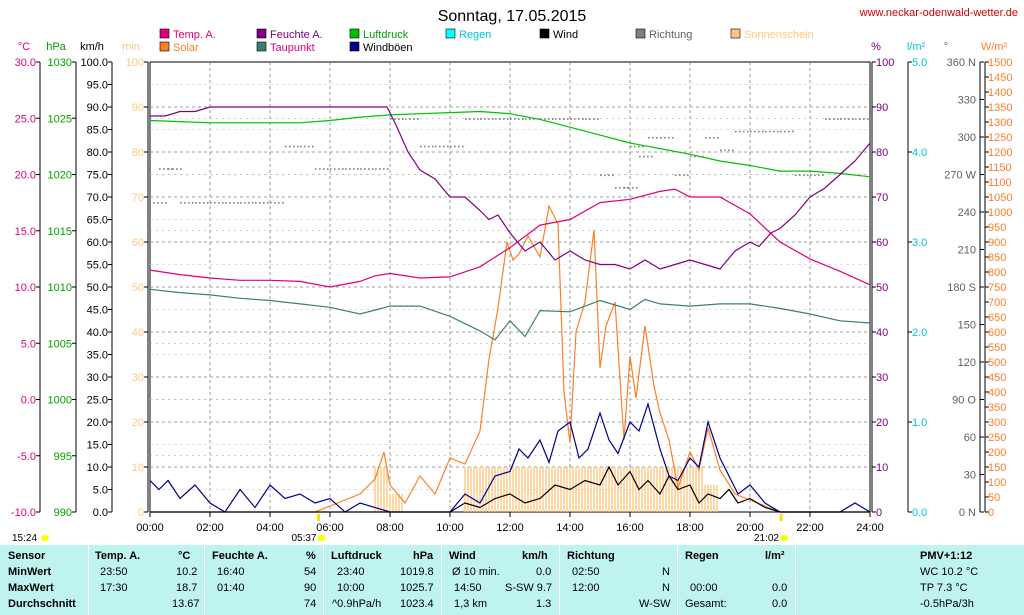  What do you see at coordinates (586, 572) in the screenshot?
I see `min-dir-time: 02:50` at bounding box center [586, 572].